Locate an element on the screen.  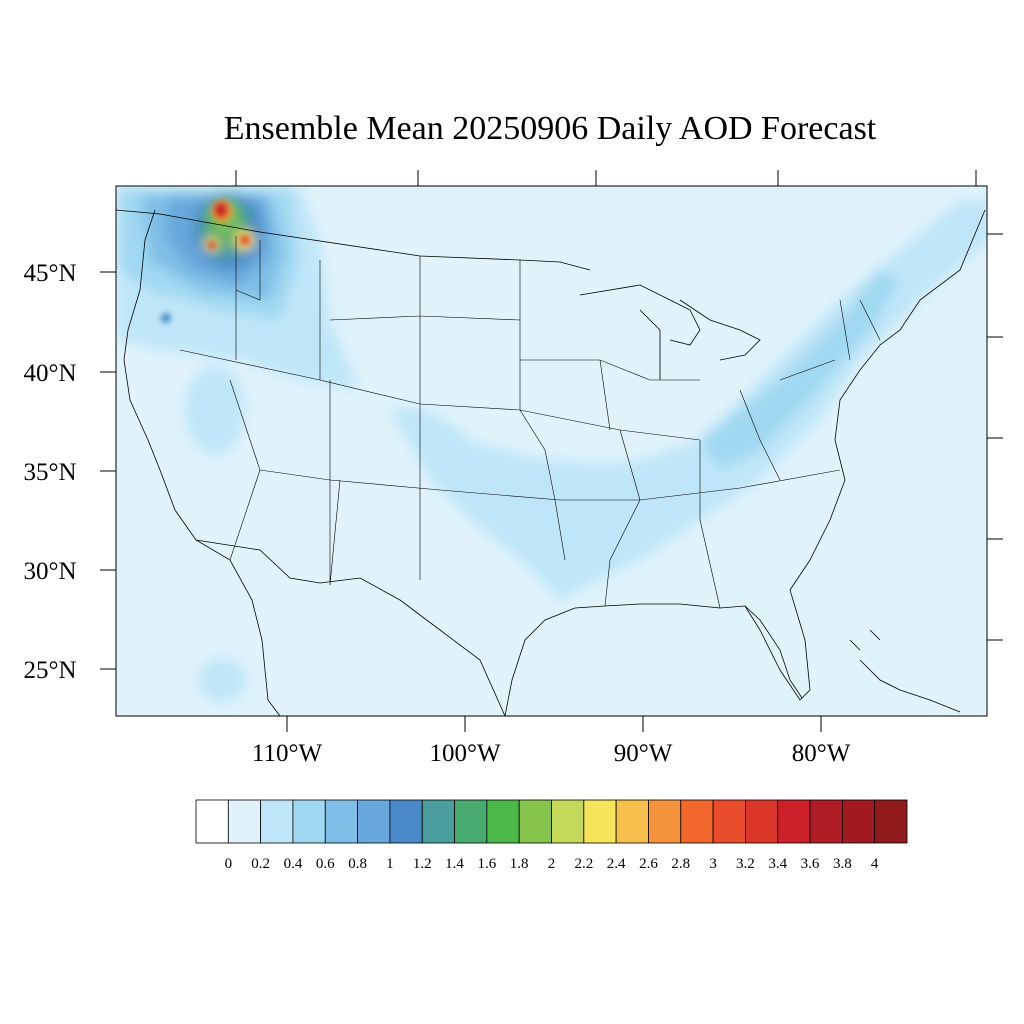
aod-hot-small2 is located at coordinates (212, 245).